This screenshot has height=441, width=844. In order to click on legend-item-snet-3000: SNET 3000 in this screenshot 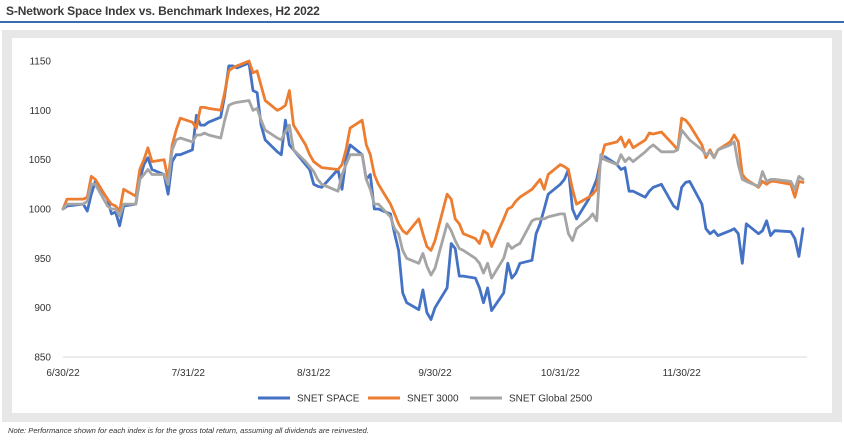, I will do `click(413, 399)`.